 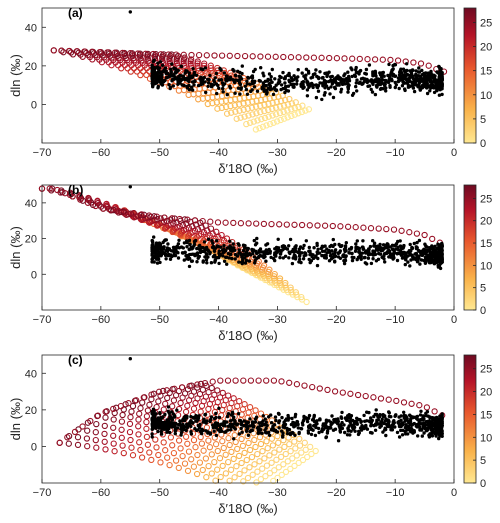 What do you see at coordinates (277, 153) in the screenshot?
I see `x-tick-label: −30` at bounding box center [277, 153].